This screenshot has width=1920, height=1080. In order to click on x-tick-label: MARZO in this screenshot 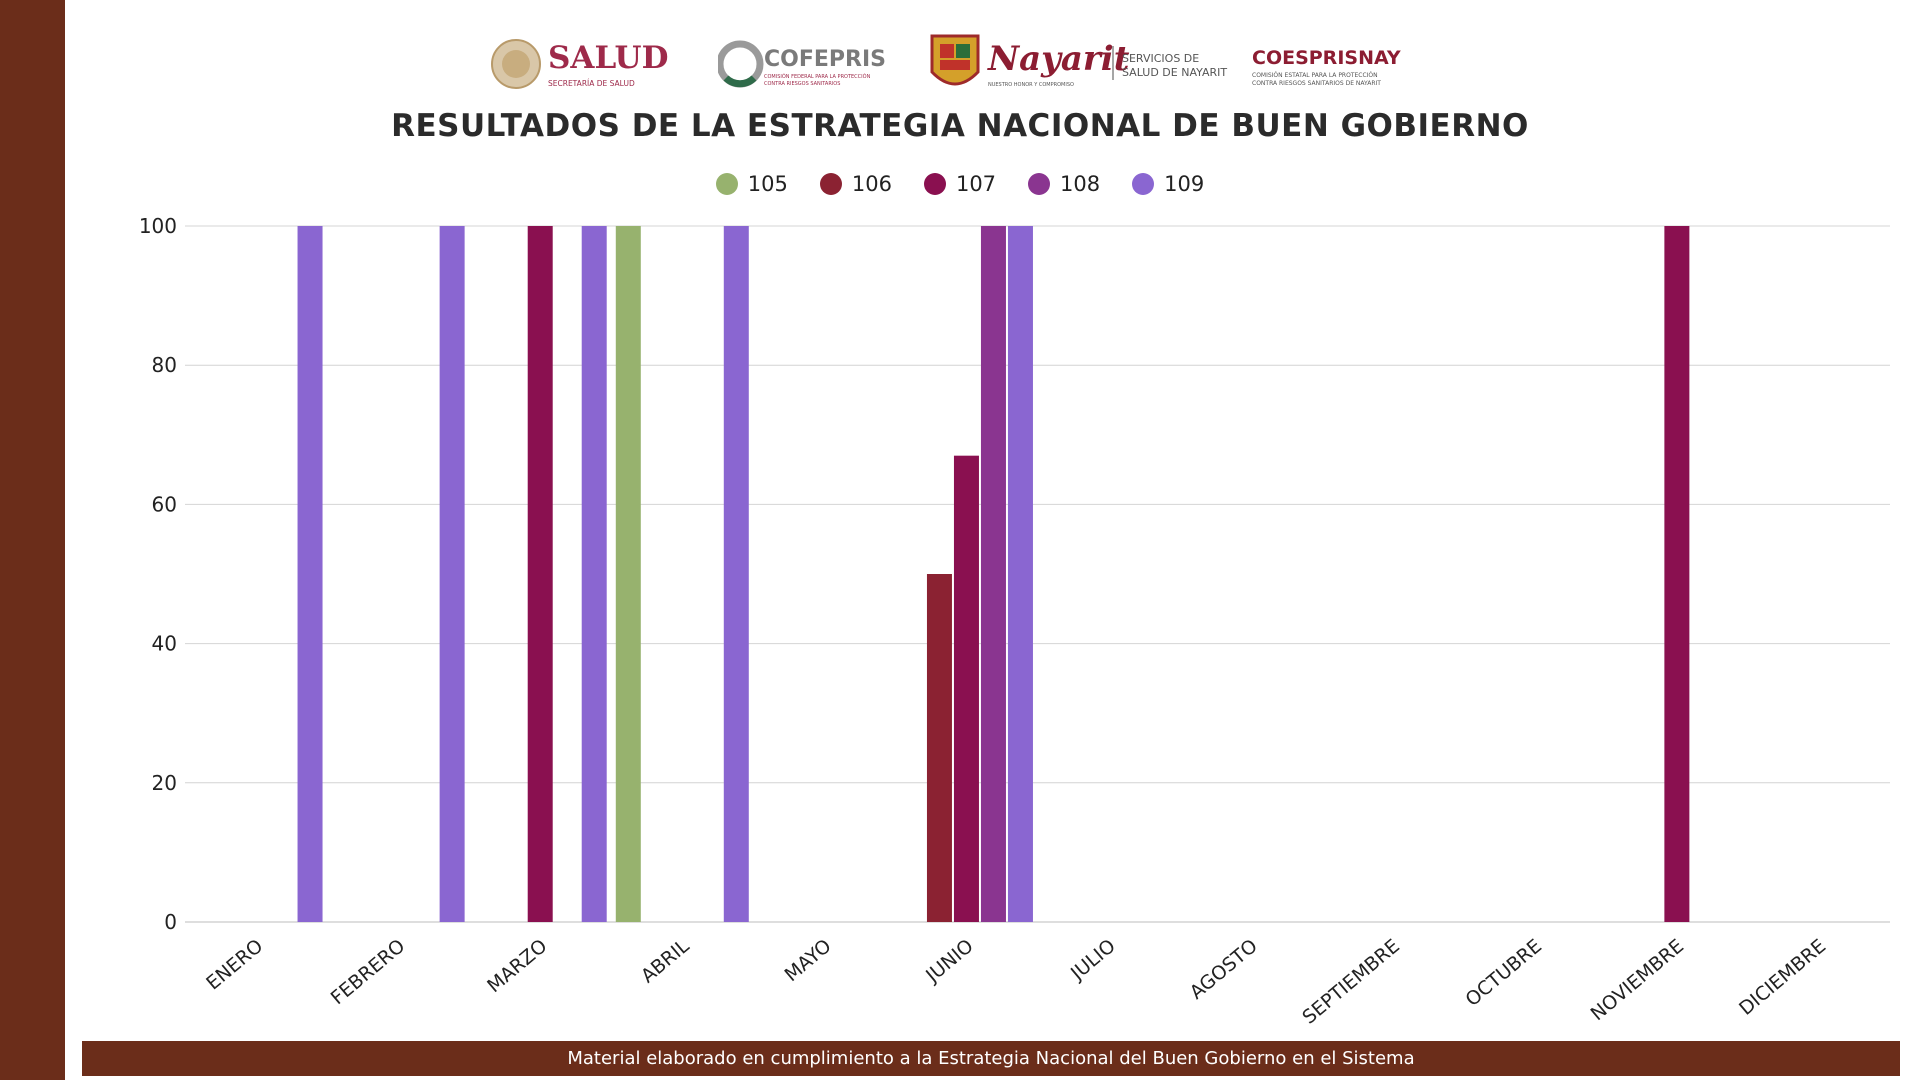, I will do `click(517, 966)`.